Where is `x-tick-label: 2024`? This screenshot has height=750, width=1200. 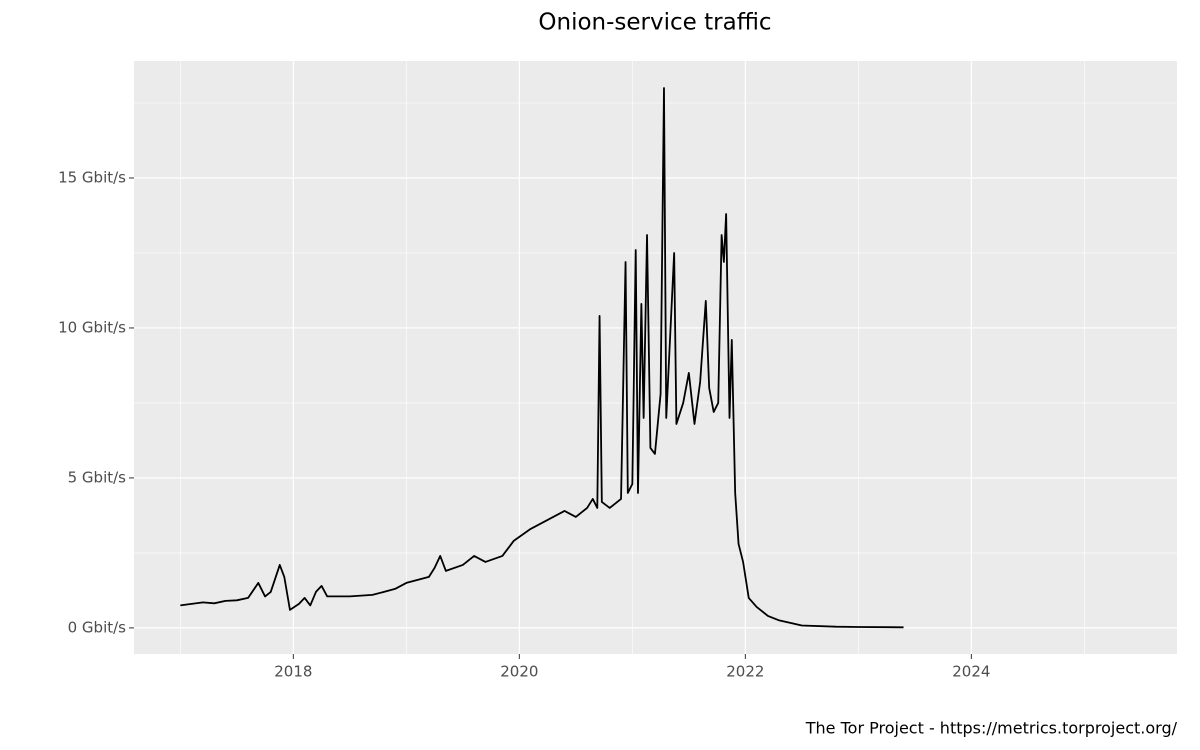 x-tick-label: 2024 is located at coordinates (971, 672).